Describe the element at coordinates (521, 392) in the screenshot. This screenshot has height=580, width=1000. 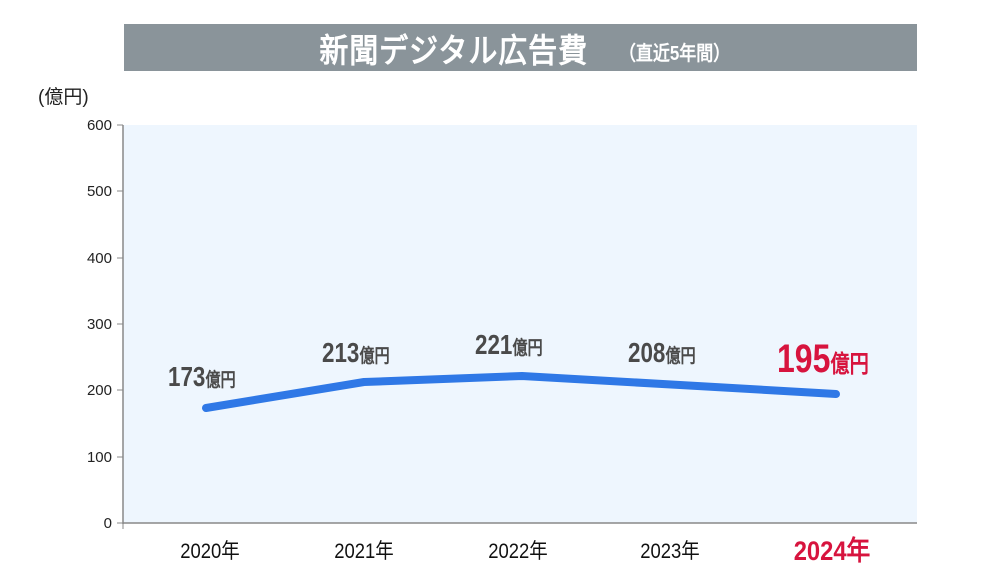
I see `data-line` at that location.